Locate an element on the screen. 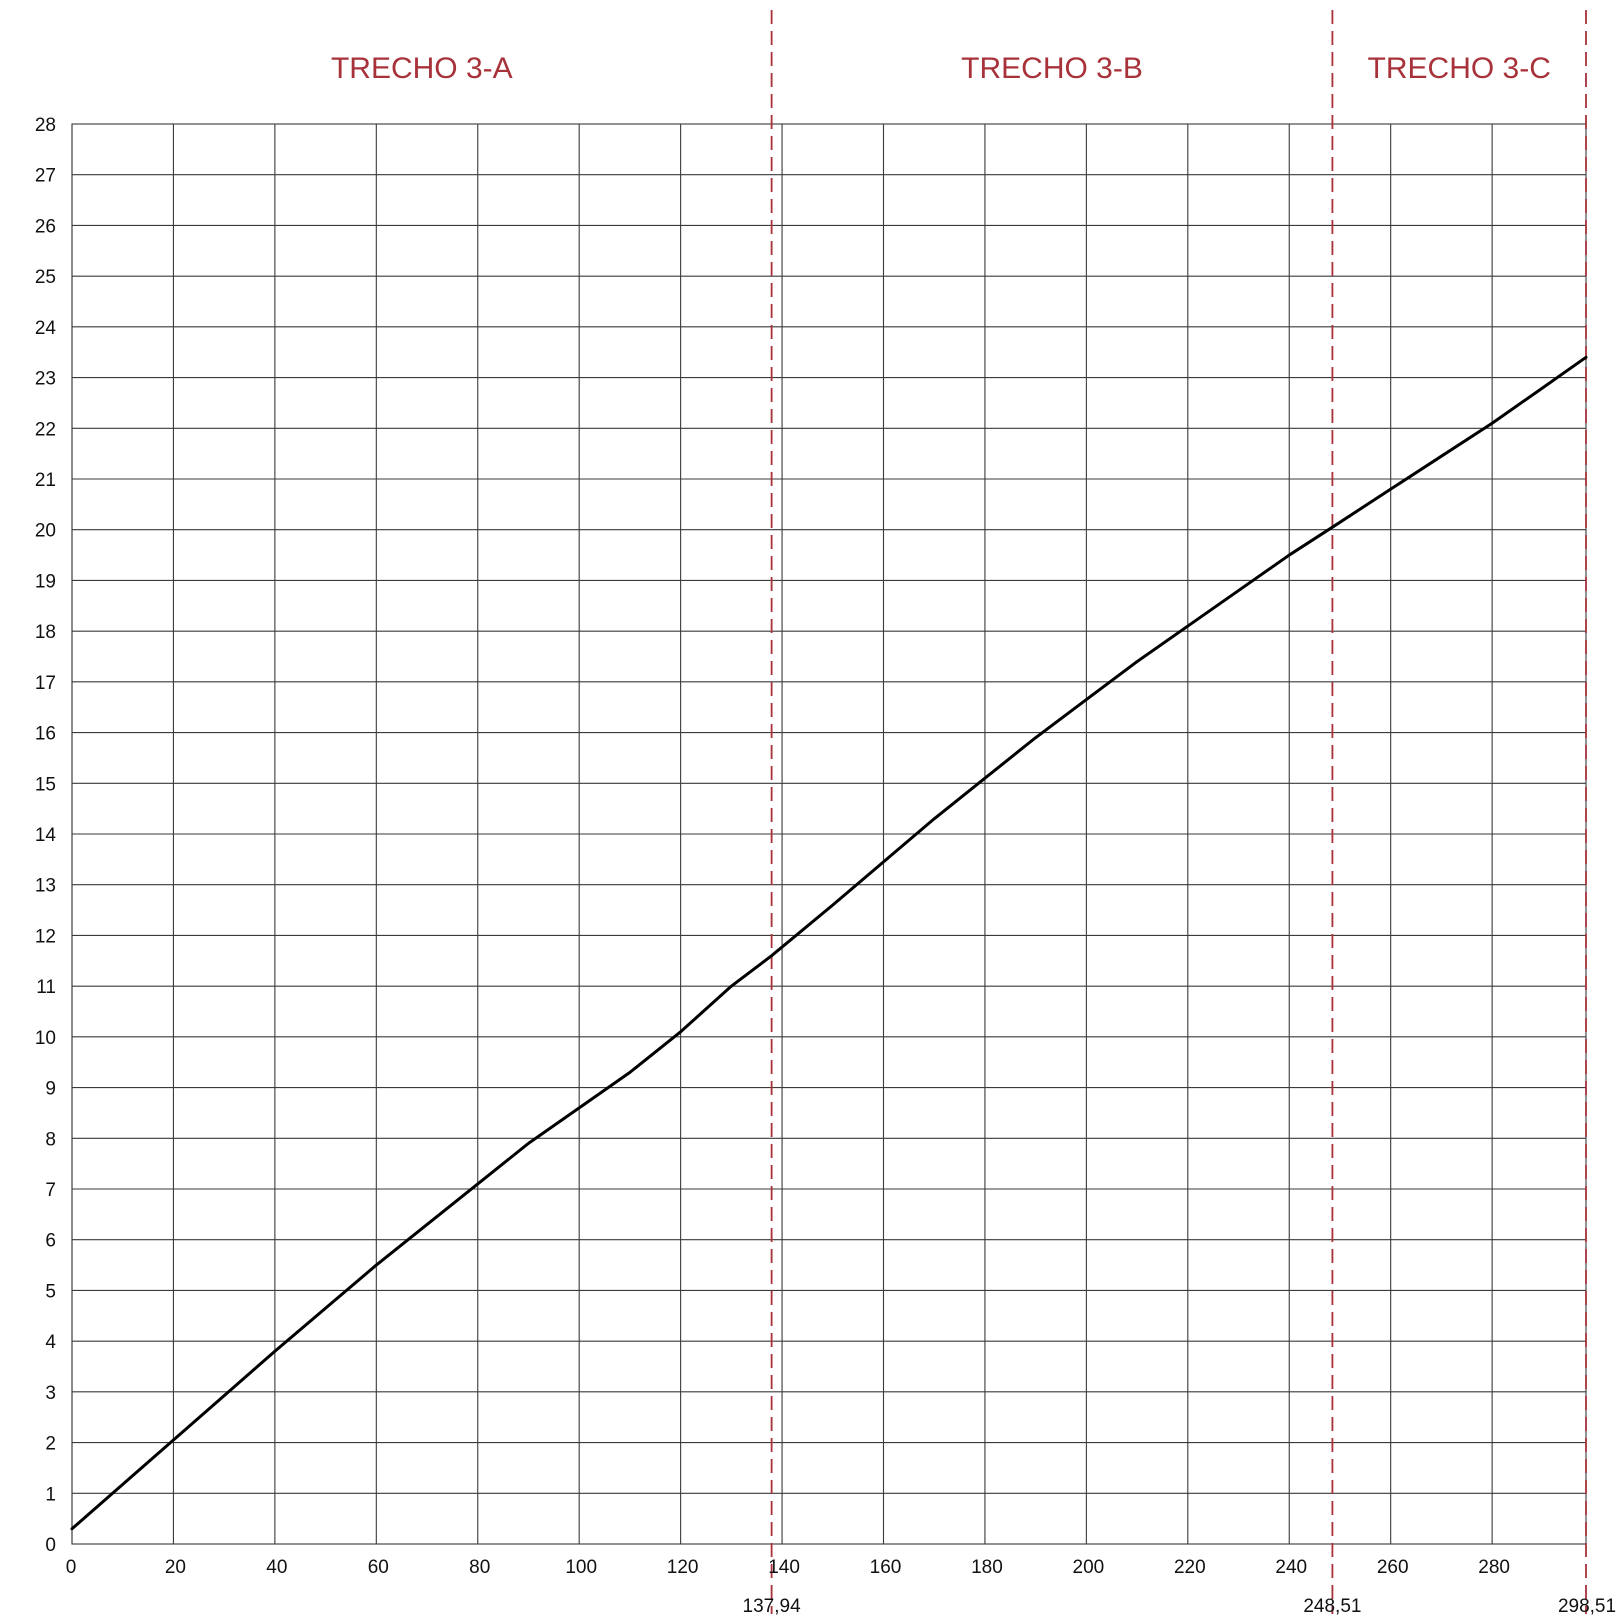 The width and height of the screenshot is (1619, 1619). section-divider-label: 298,51 is located at coordinates (1587, 1606).